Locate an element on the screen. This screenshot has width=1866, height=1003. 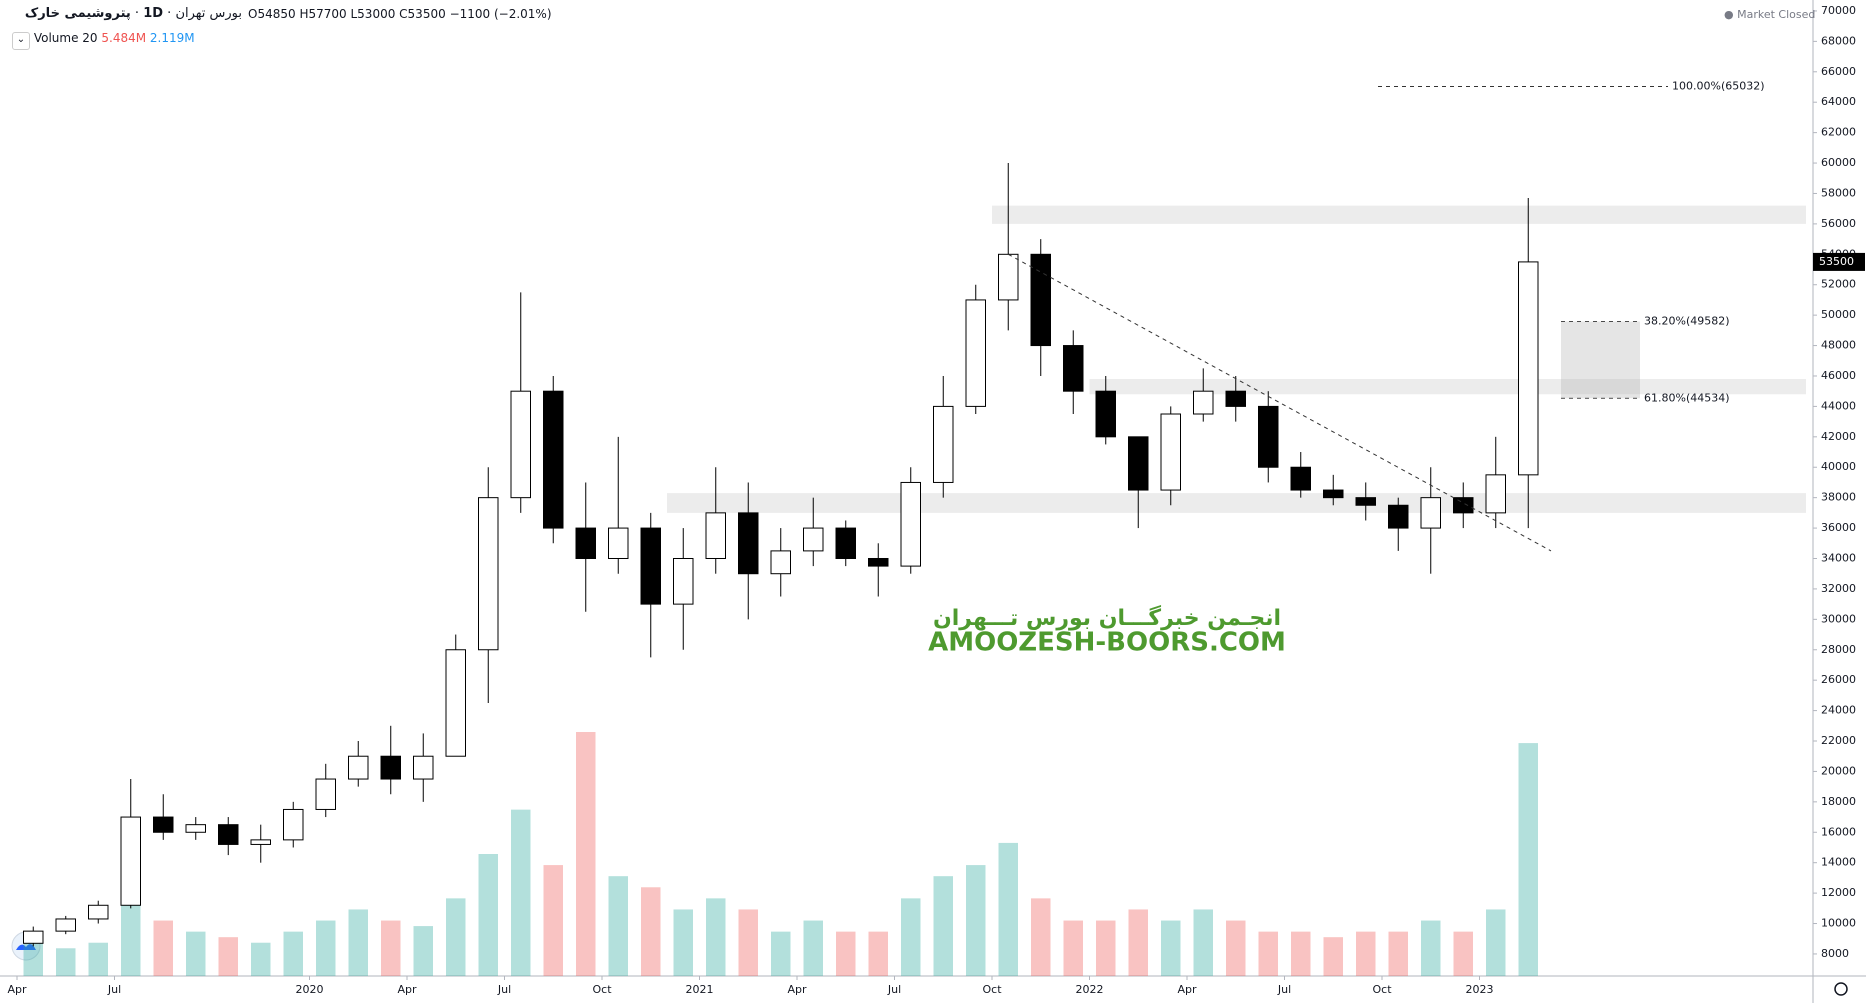
y-tick-label: 28000 is located at coordinates (1838, 649).